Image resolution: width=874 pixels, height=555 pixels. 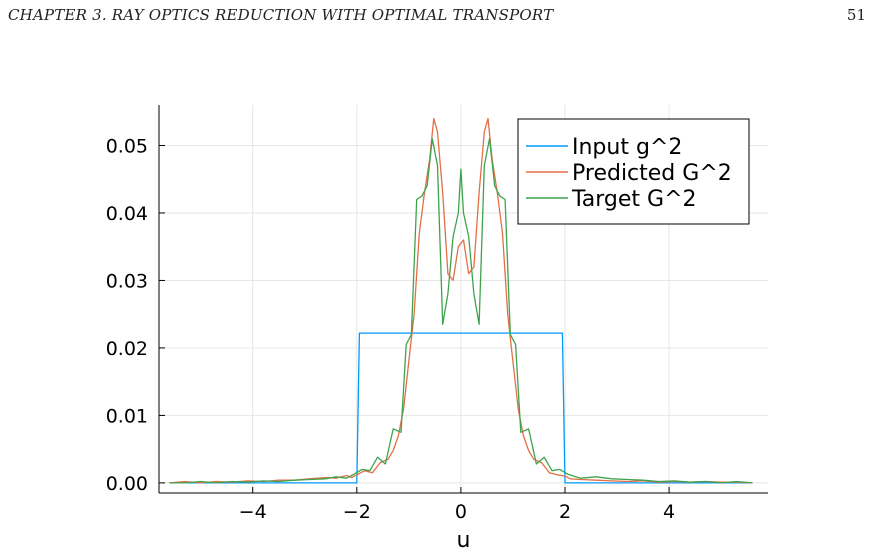 I want to click on y-tick-label: 0.00, so click(x=127, y=484).